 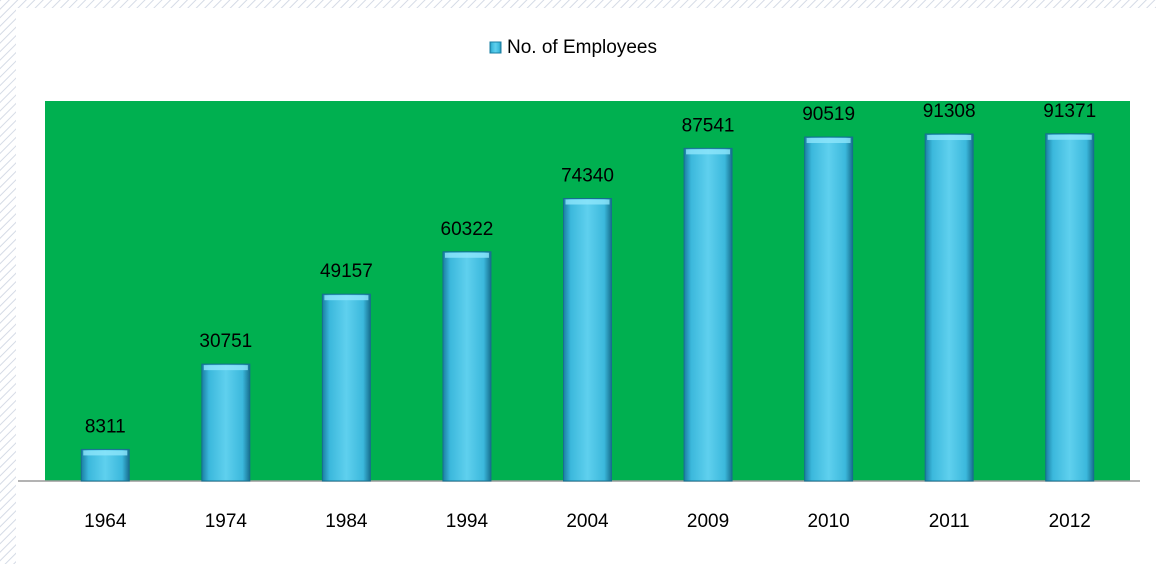 What do you see at coordinates (828, 521) in the screenshot?
I see `x-tick-label: 2010` at bounding box center [828, 521].